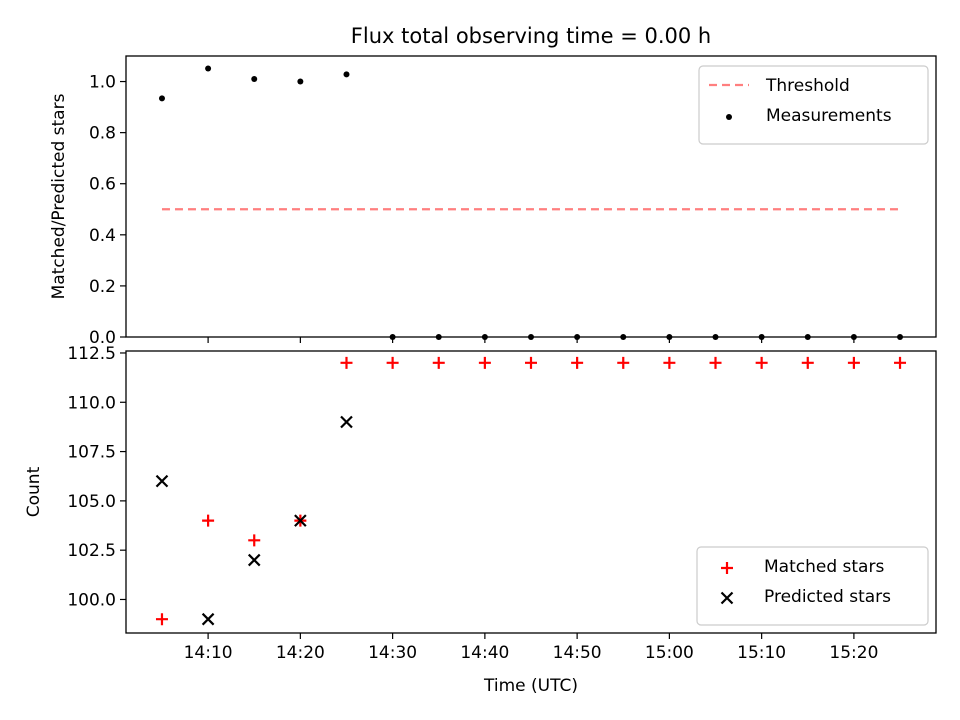  I want to click on xtick-label: 15:00, so click(669, 653).